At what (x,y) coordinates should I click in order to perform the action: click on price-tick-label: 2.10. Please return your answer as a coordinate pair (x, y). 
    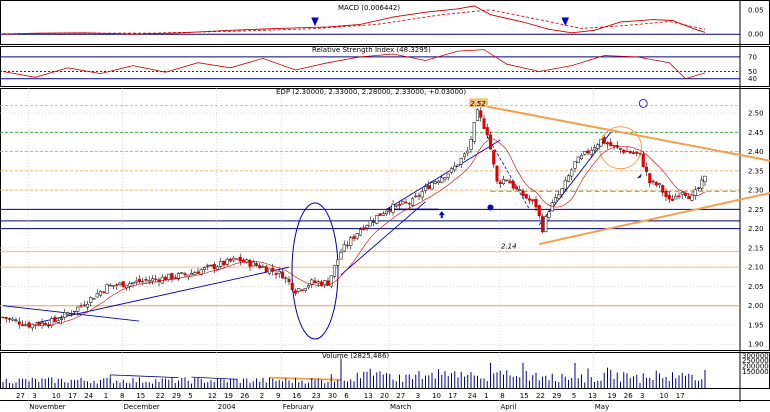
    Looking at the image, I should click on (756, 268).